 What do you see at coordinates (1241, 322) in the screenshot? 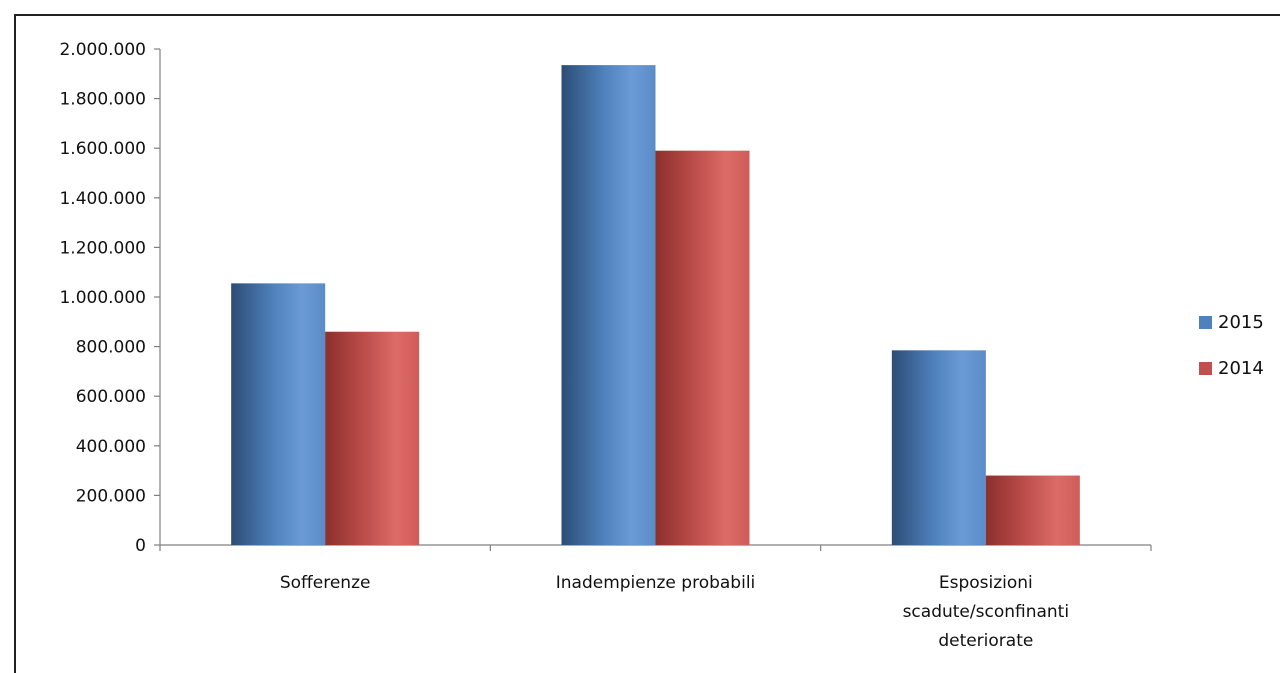
I see `legend-label-2015: 2015` at bounding box center [1241, 322].